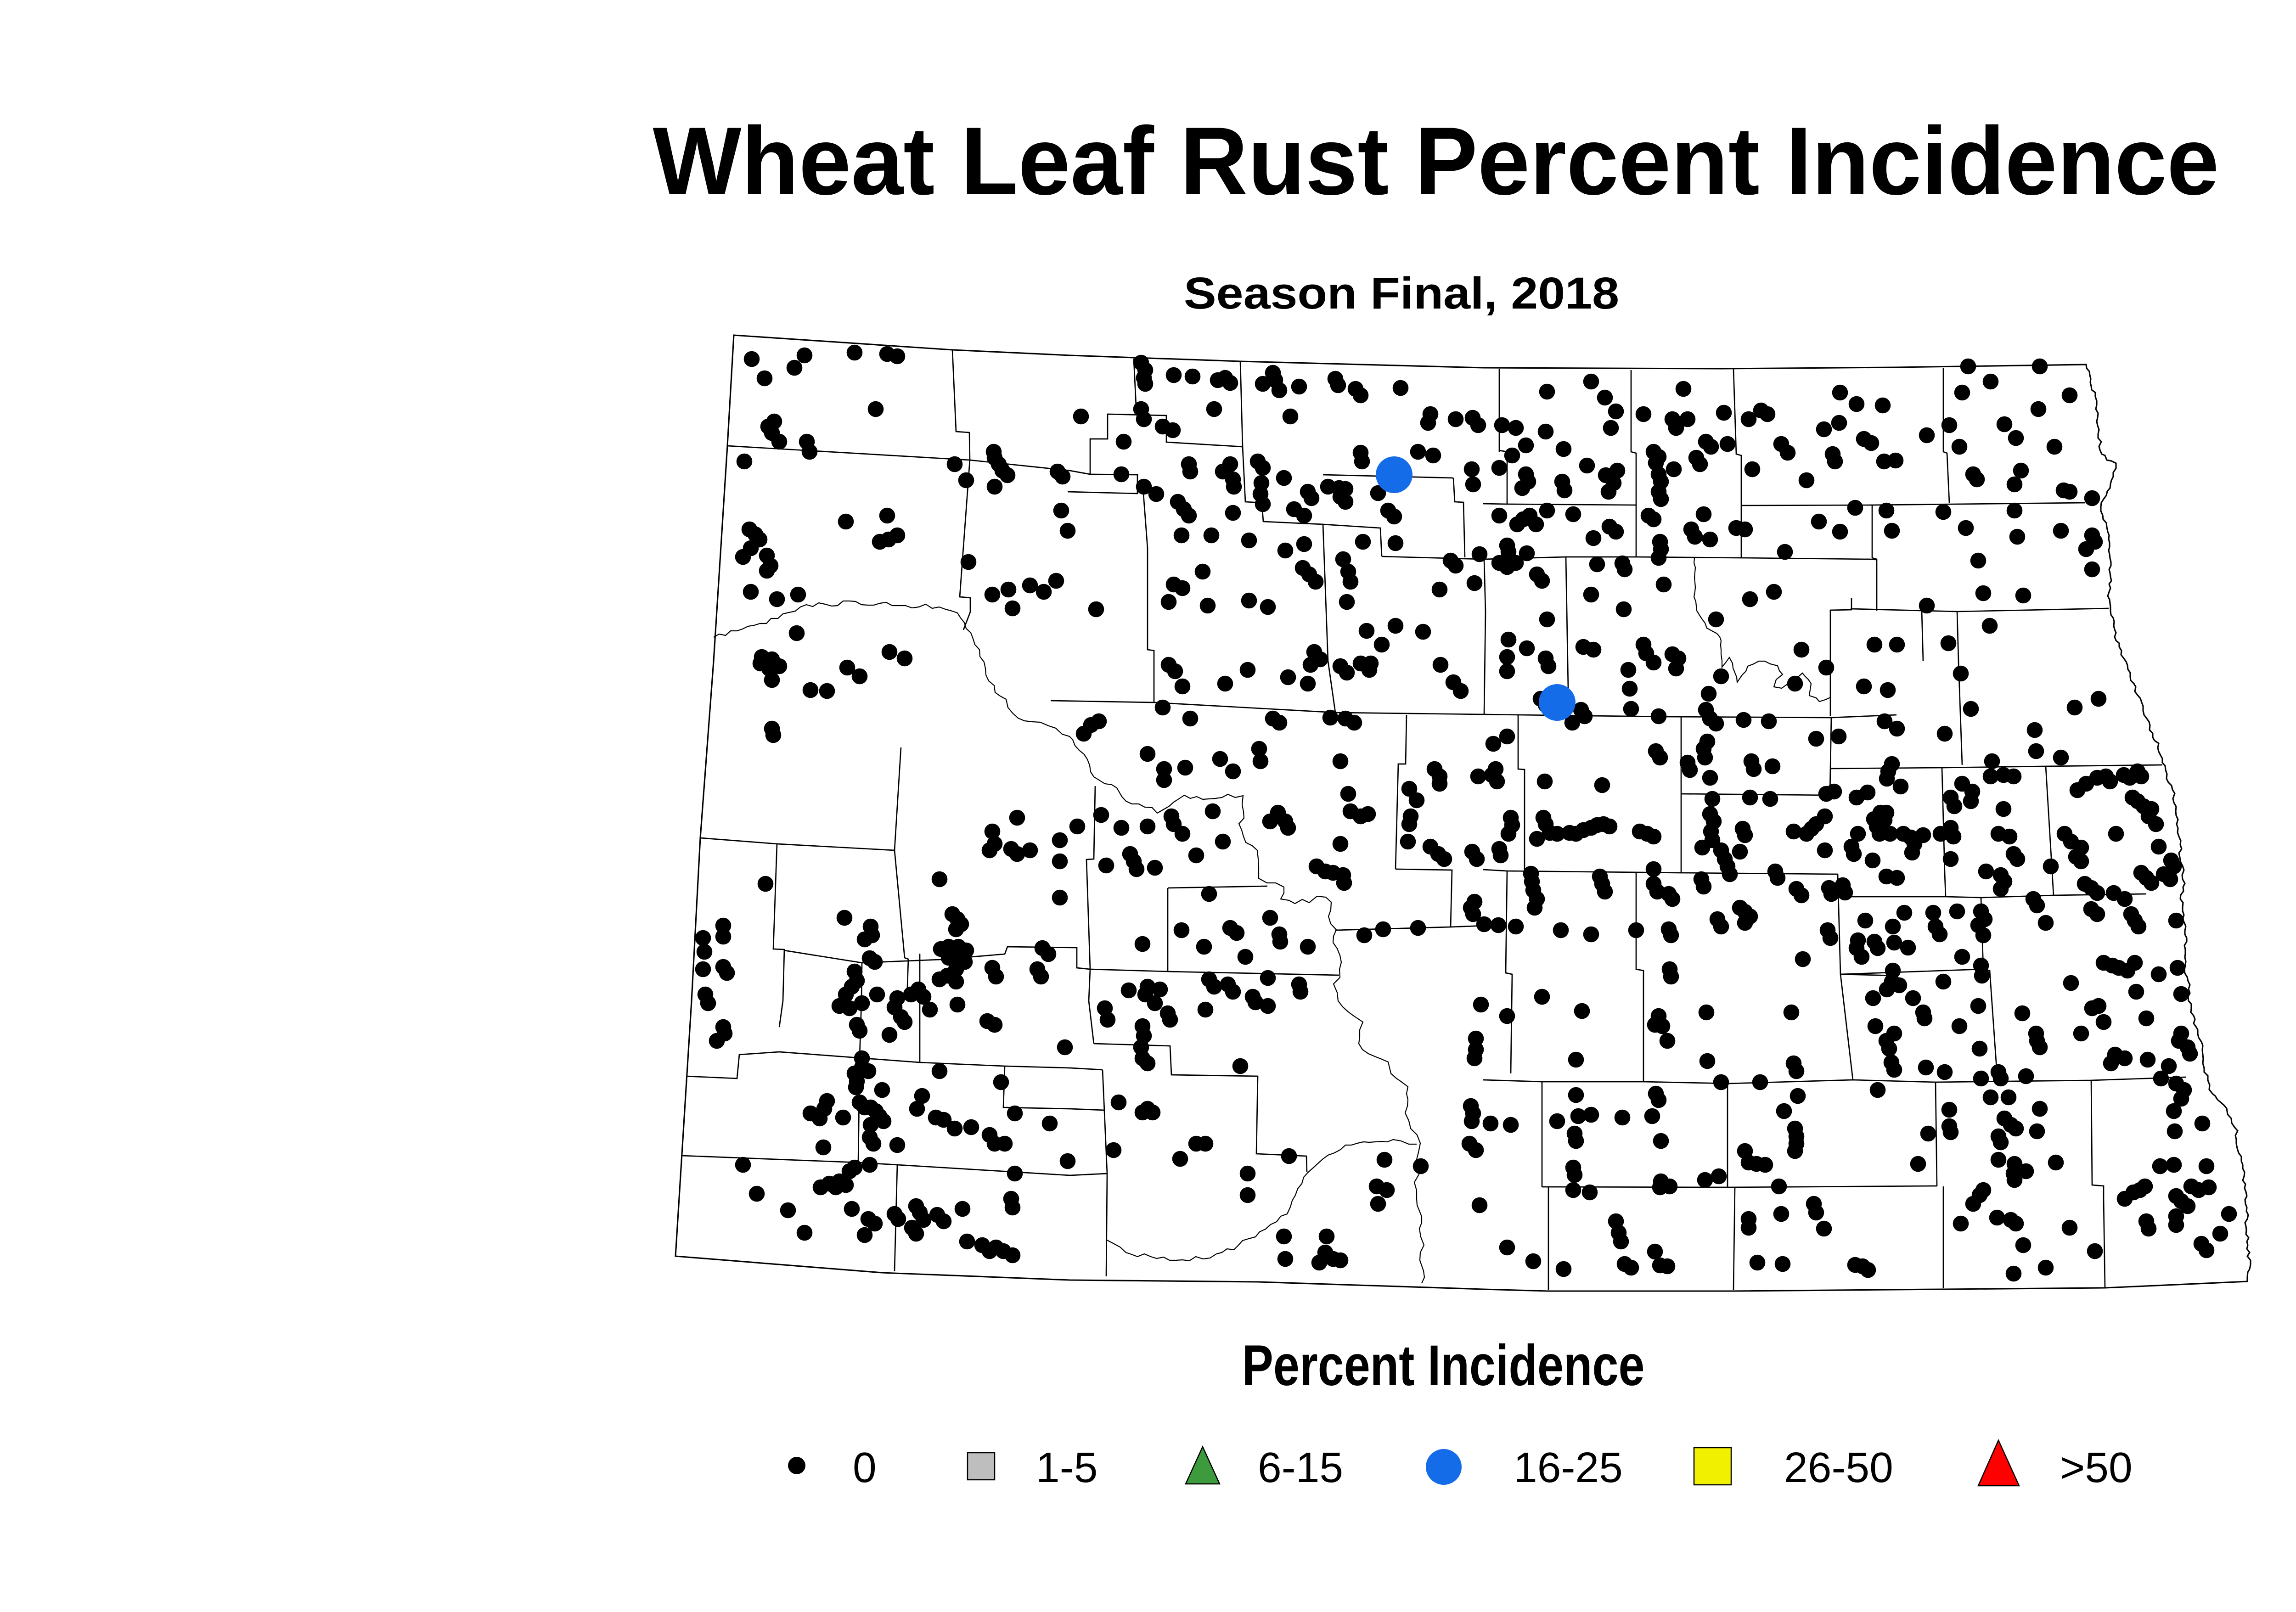 The height and width of the screenshot is (1612, 2296). What do you see at coordinates (1443, 1366) in the screenshot?
I see `svg-text: Percent Incidence` at bounding box center [1443, 1366].